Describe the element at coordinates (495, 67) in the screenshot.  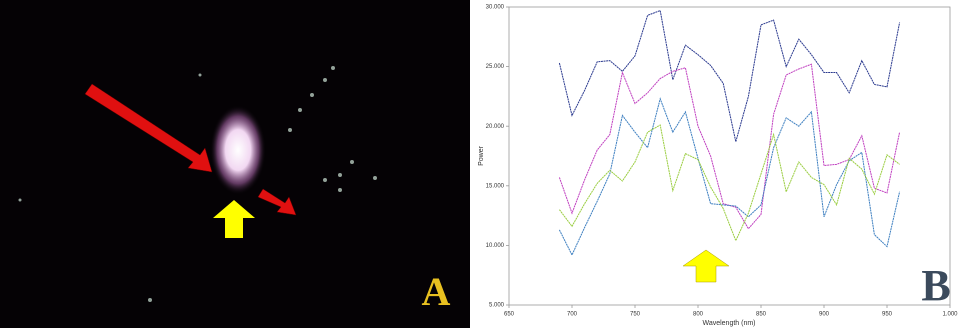
I see `y-tick-label: 25.000` at that location.